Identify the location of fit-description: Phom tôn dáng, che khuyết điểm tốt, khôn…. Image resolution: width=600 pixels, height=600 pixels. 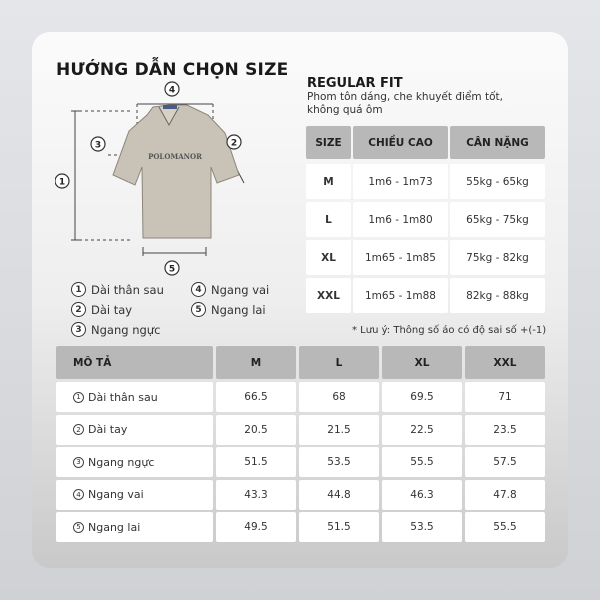
(405, 103).